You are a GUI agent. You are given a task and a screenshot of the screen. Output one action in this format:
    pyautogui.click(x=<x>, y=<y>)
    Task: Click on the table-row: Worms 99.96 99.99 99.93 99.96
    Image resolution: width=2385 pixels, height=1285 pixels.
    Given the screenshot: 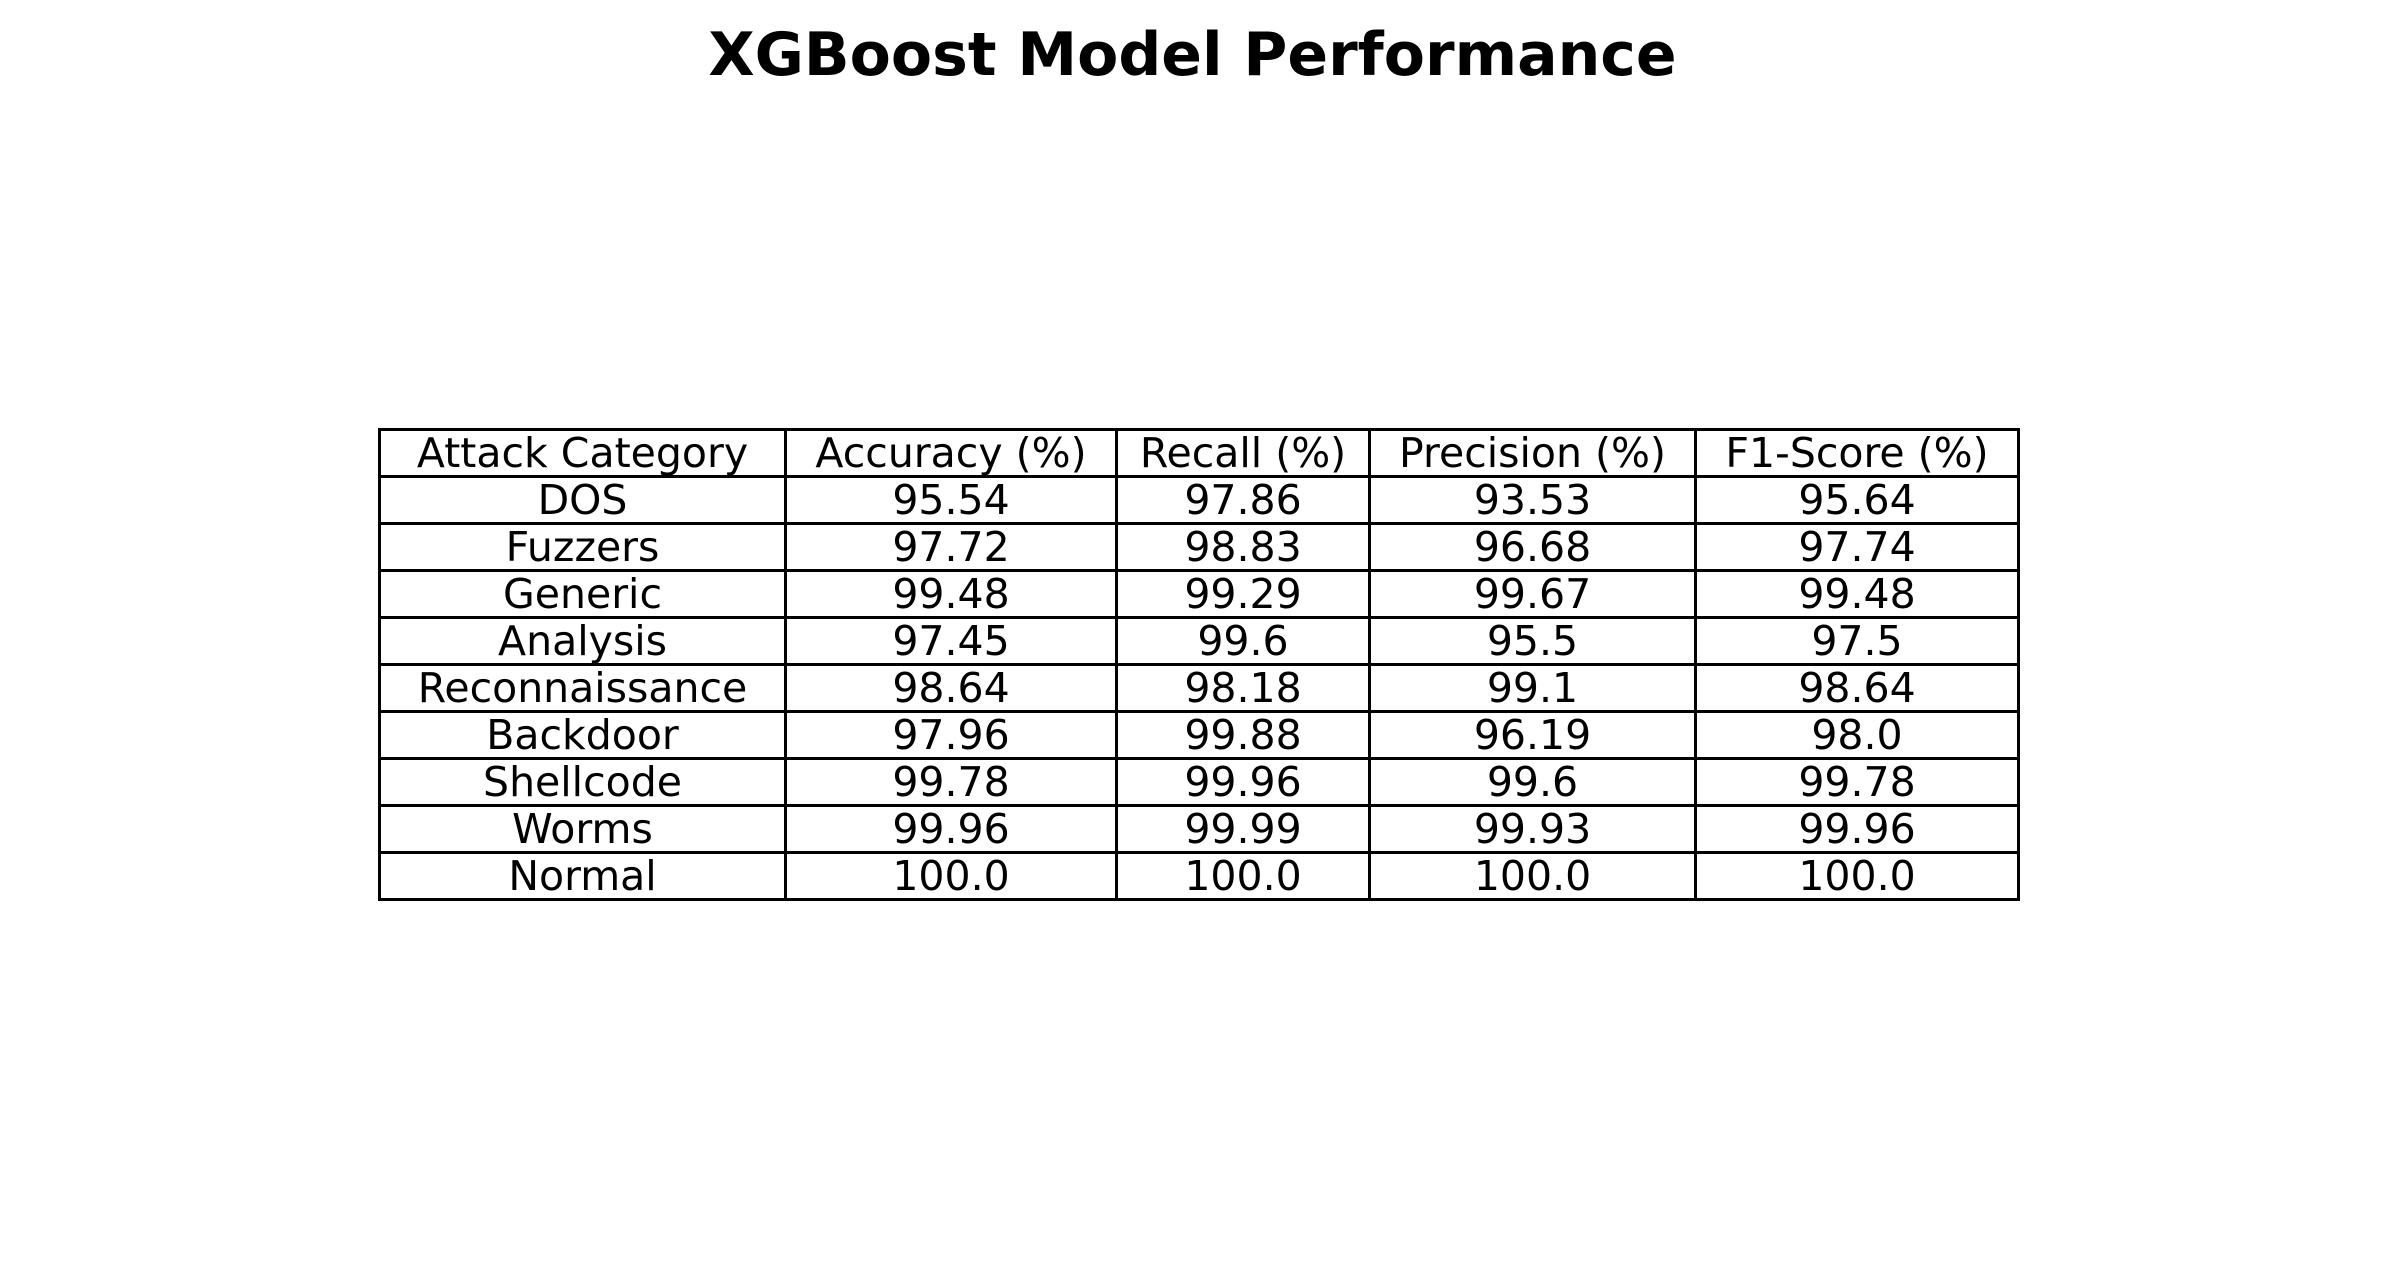 What is the action you would take?
    pyautogui.click(x=1199, y=829)
    